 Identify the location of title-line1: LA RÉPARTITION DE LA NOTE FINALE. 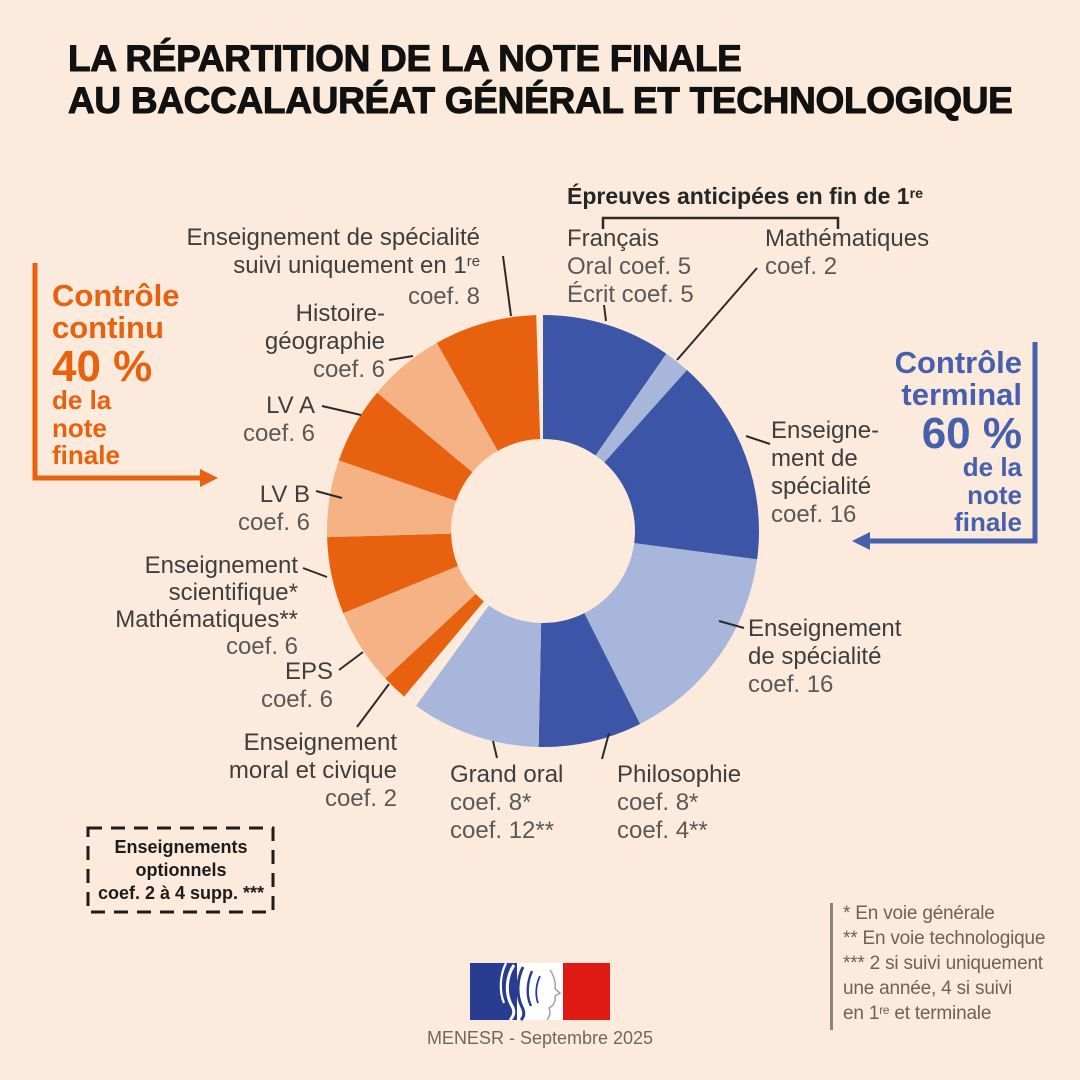
(405, 59).